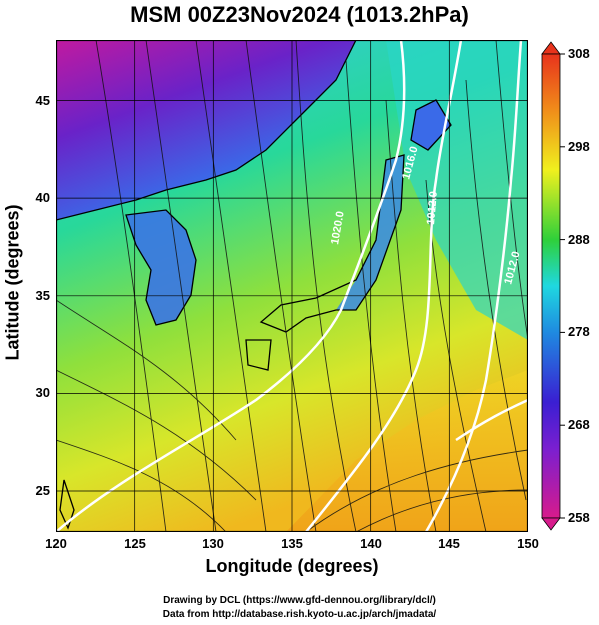 The image size is (599, 625). Describe the element at coordinates (579, 53) in the screenshot. I see `colorbar-tick-label: 308` at that location.